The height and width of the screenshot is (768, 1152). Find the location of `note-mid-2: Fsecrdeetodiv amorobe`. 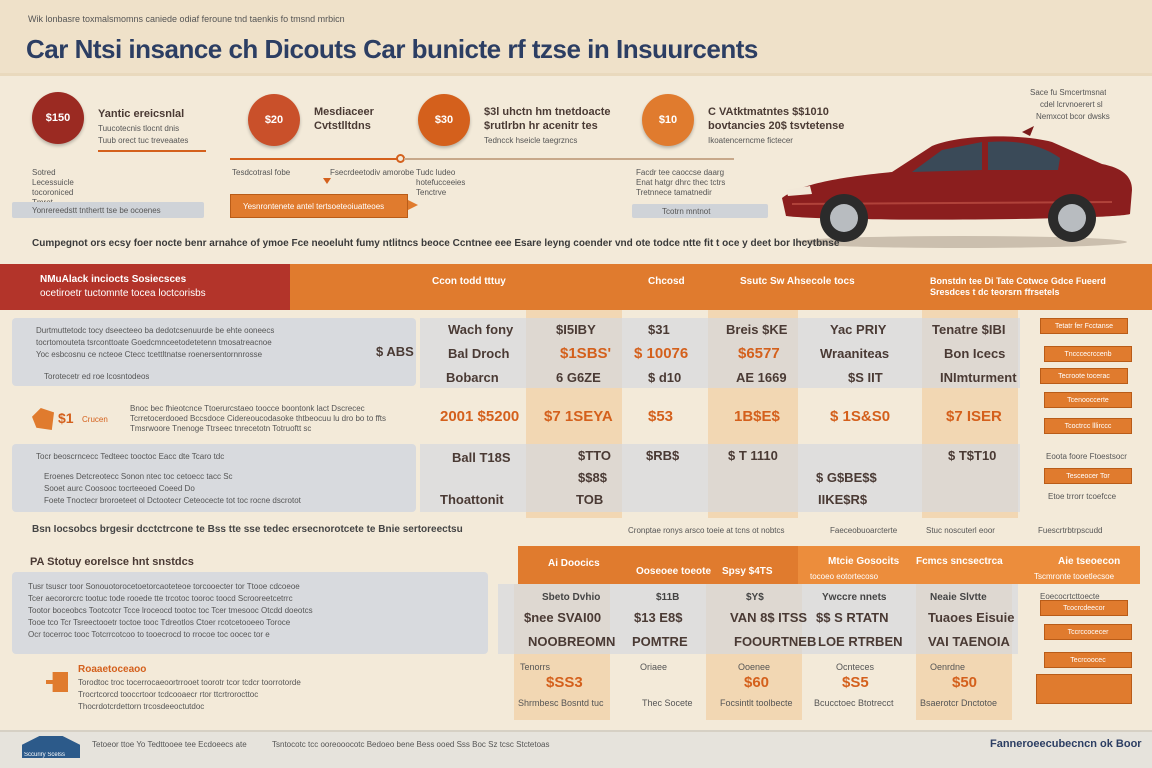

note-mid-2: Fsecrdeetodiv amorobe is located at coordinates (372, 172).